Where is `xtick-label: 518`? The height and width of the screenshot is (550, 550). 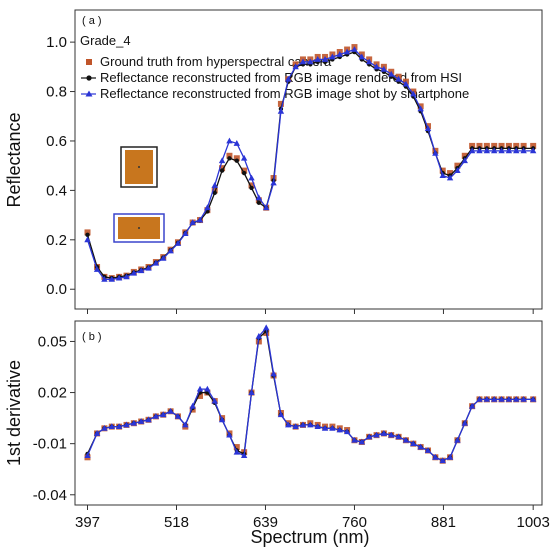 xtick-label: 518 is located at coordinates (176, 522).